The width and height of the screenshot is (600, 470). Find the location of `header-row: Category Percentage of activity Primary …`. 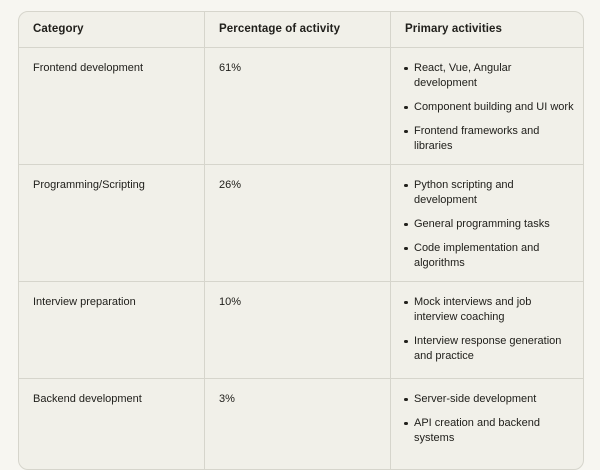

header-row: Category Percentage of activity Primary … is located at coordinates (301, 30).